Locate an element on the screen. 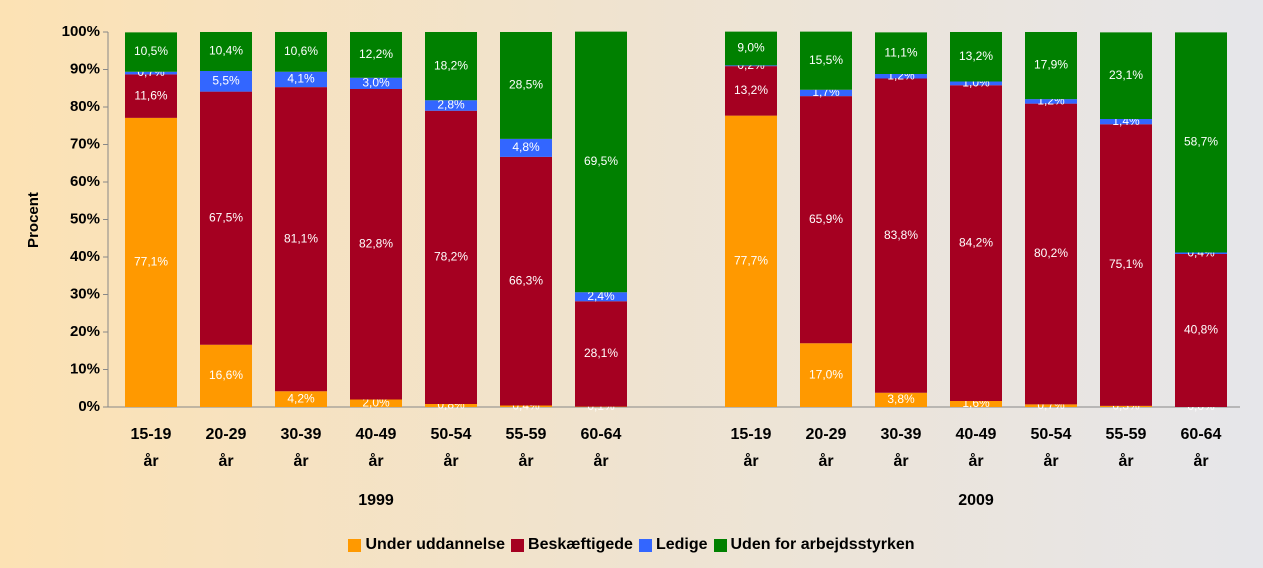  legend-label: Beskæftigede is located at coordinates (580, 544).